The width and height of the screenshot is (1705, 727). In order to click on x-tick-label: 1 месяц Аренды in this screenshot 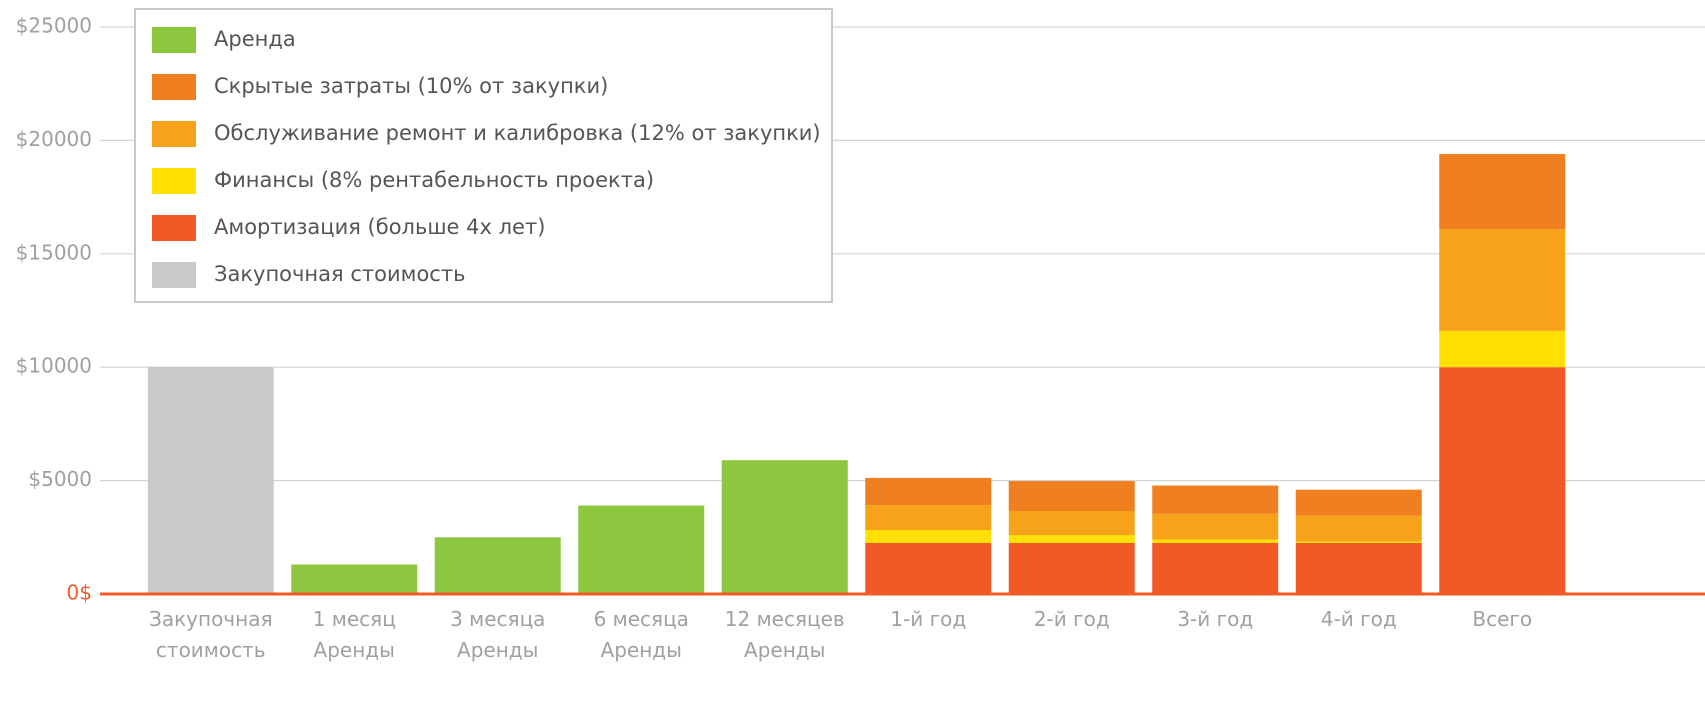, I will do `click(354, 634)`.